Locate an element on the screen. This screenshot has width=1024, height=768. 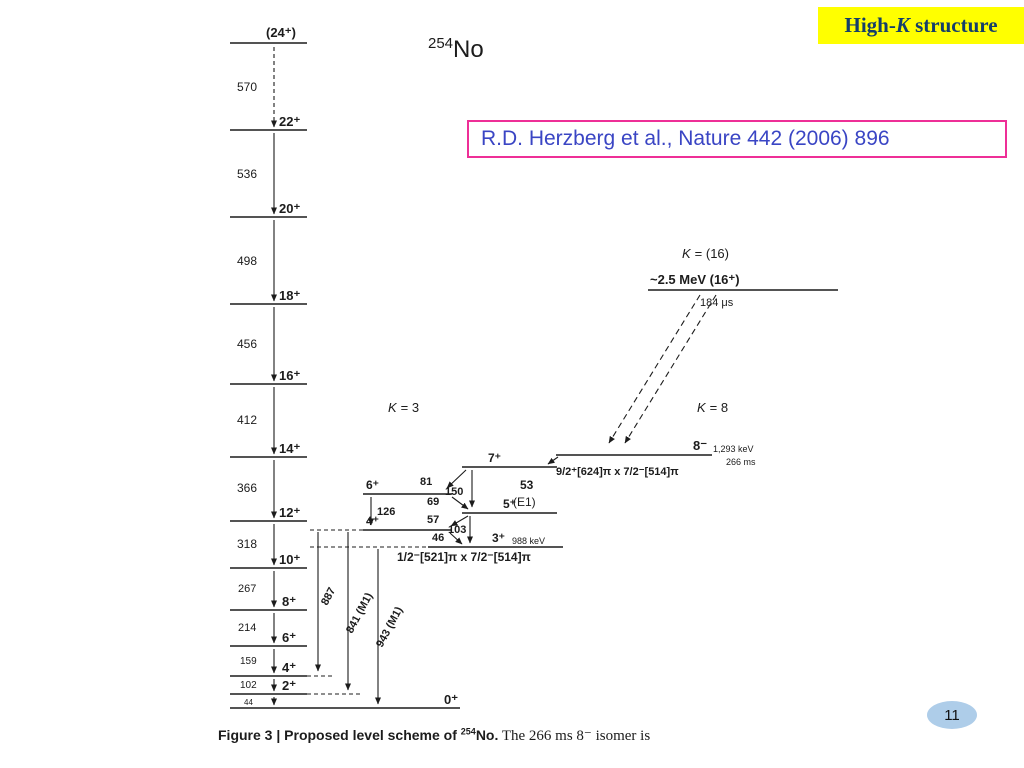
halflife-label: 184 μs is located at coordinates (717, 303).